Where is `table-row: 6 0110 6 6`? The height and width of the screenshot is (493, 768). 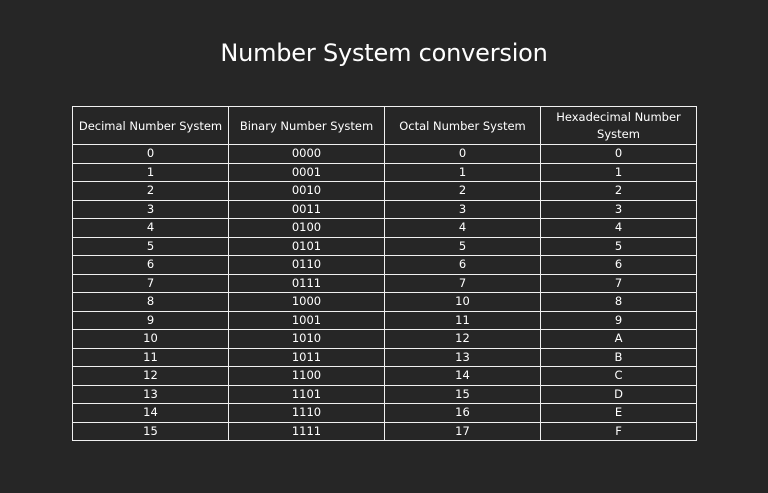 table-row: 6 0110 6 6 is located at coordinates (384, 265).